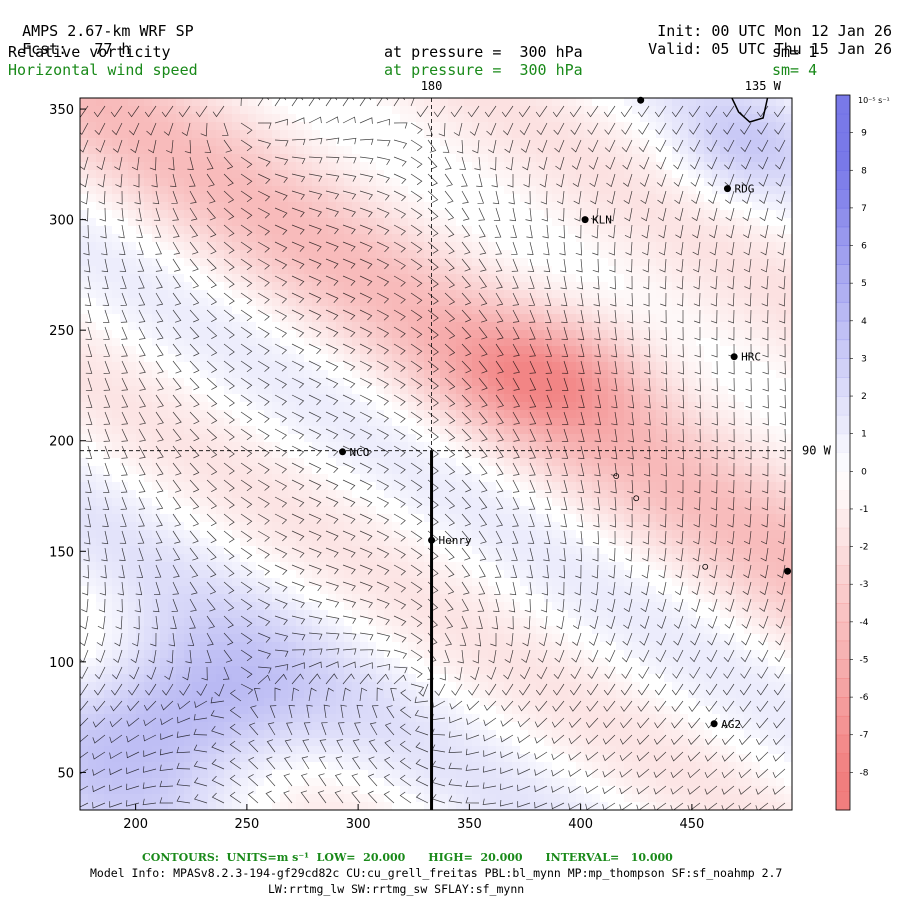 This screenshot has height=900, width=900. I want to click on colorbar-label: -7, so click(864, 736).